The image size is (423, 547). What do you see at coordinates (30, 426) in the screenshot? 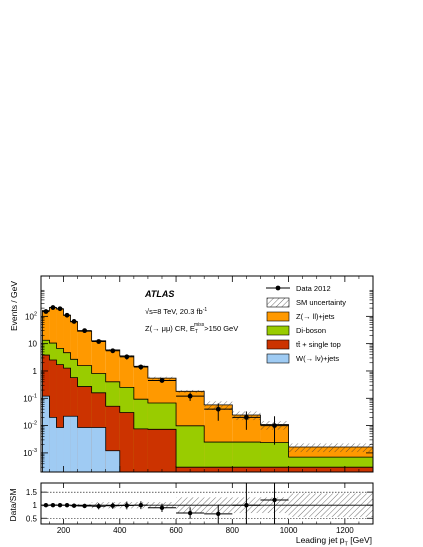
I see `y-tick-label: 10⁻²` at bounding box center [30, 426].